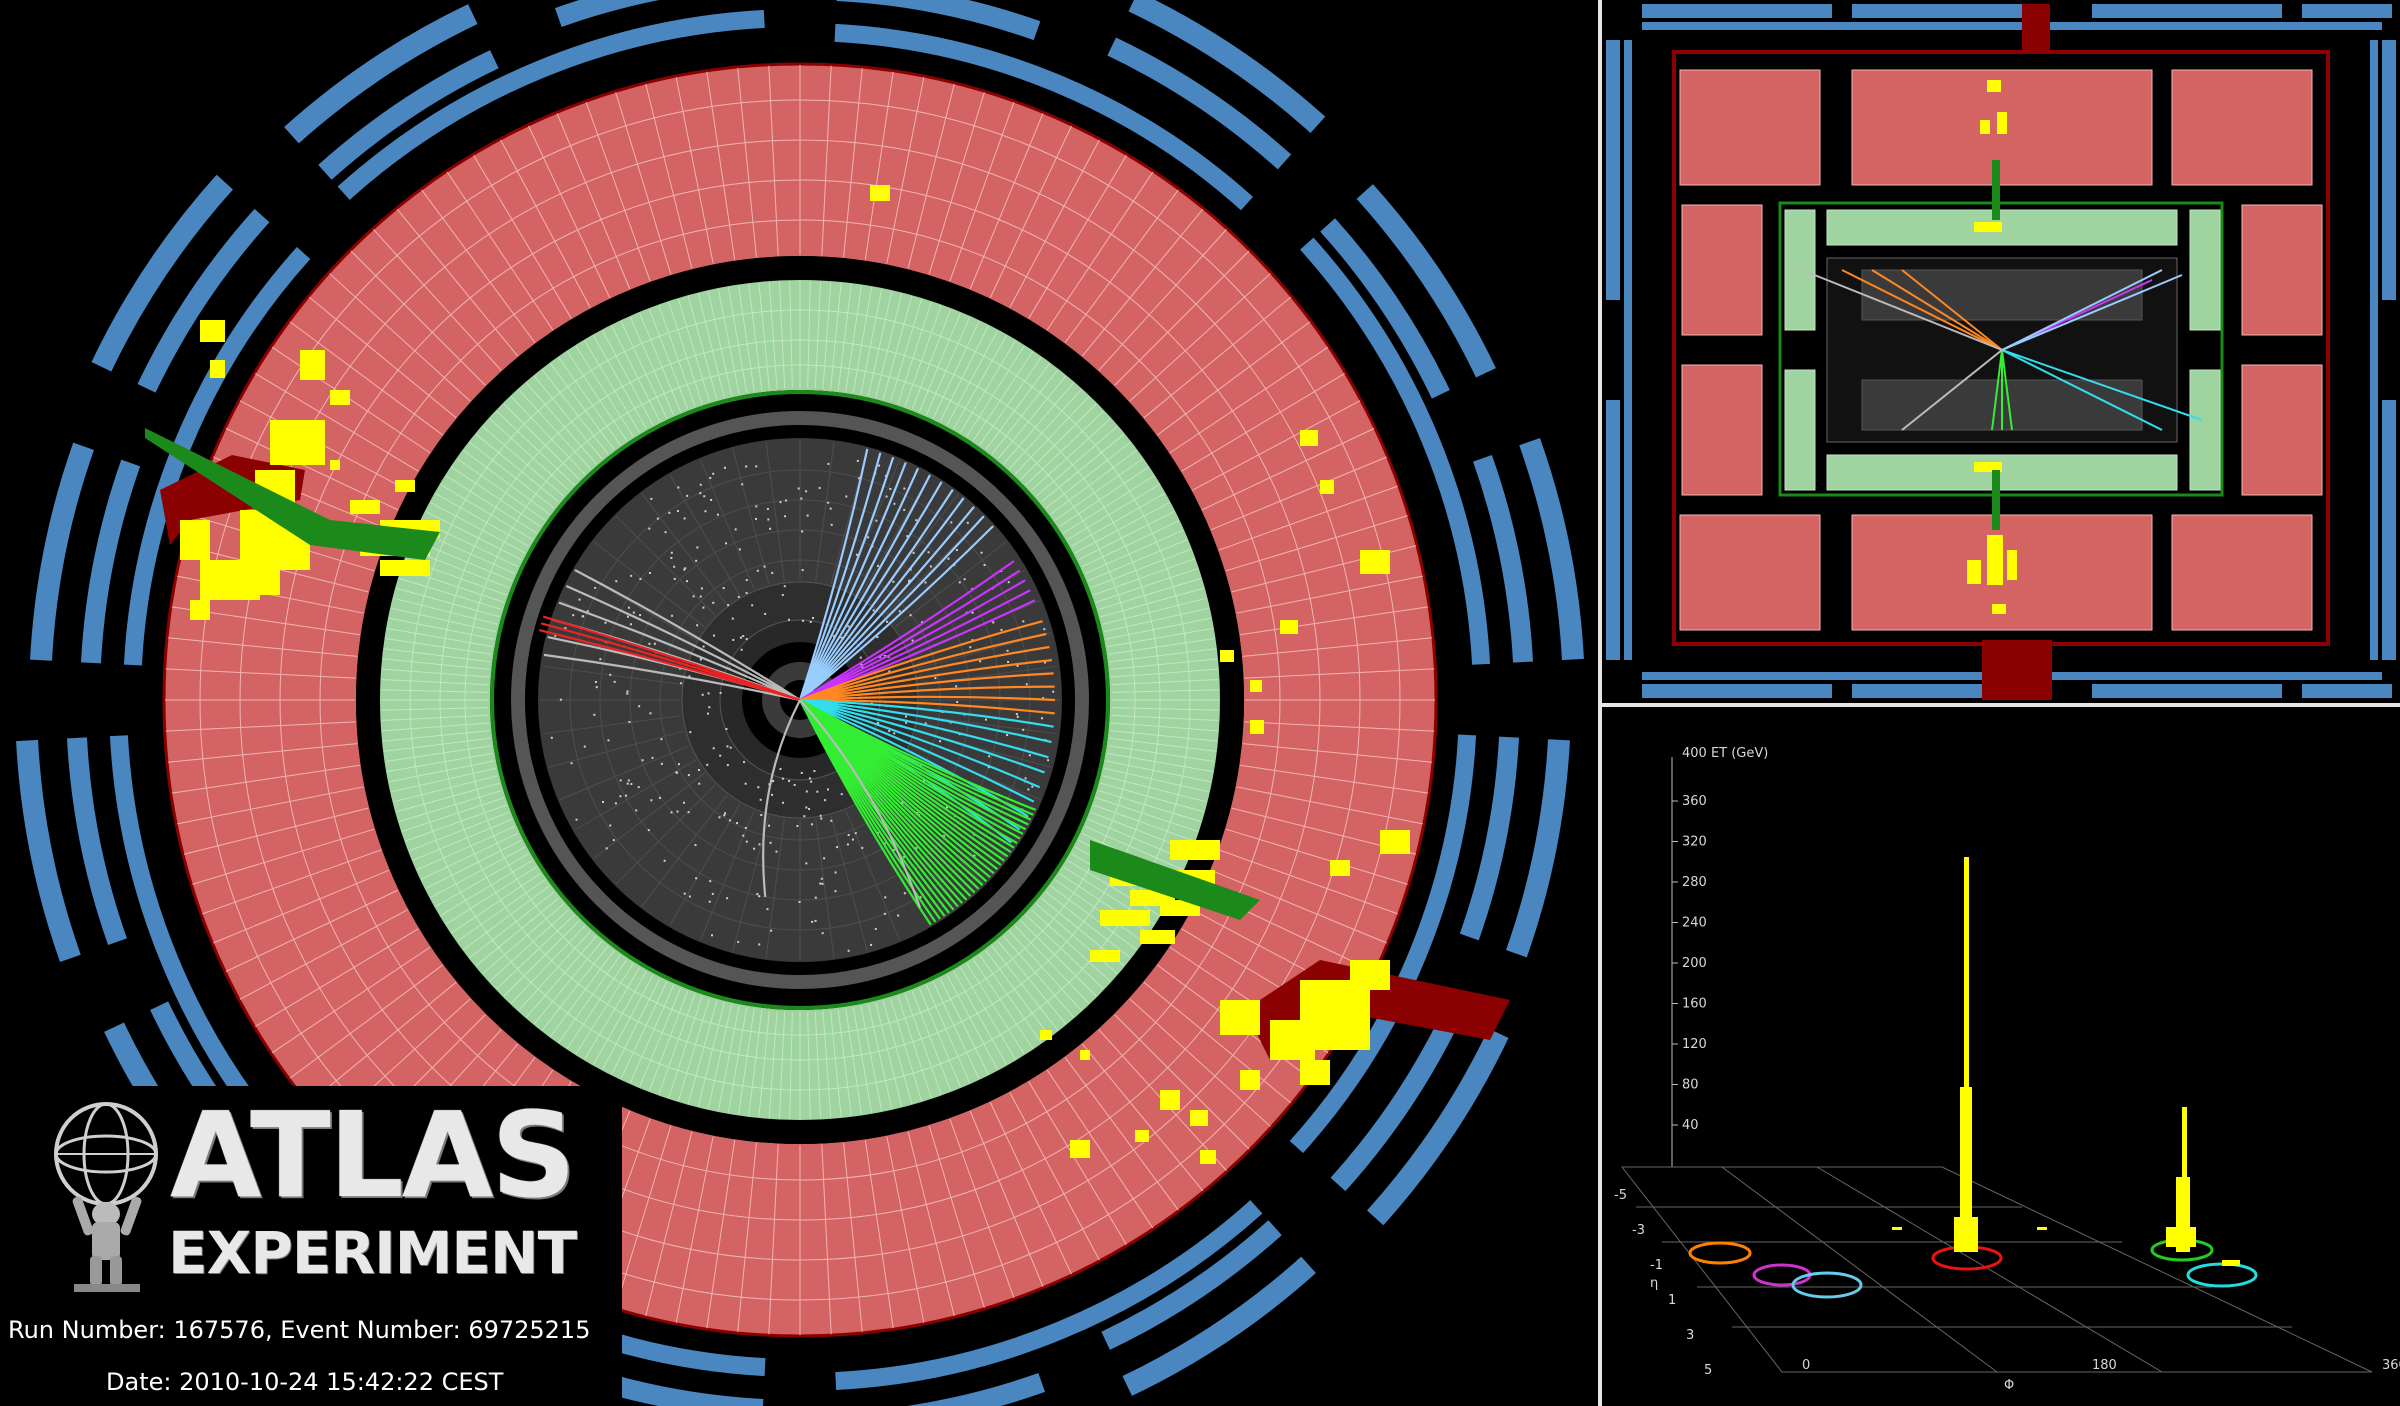 This screenshot has height=1406, width=2400. What do you see at coordinates (305, 1382) in the screenshot?
I see `event-date: Date: 2010-10-24 15:42:22 CEST` at bounding box center [305, 1382].